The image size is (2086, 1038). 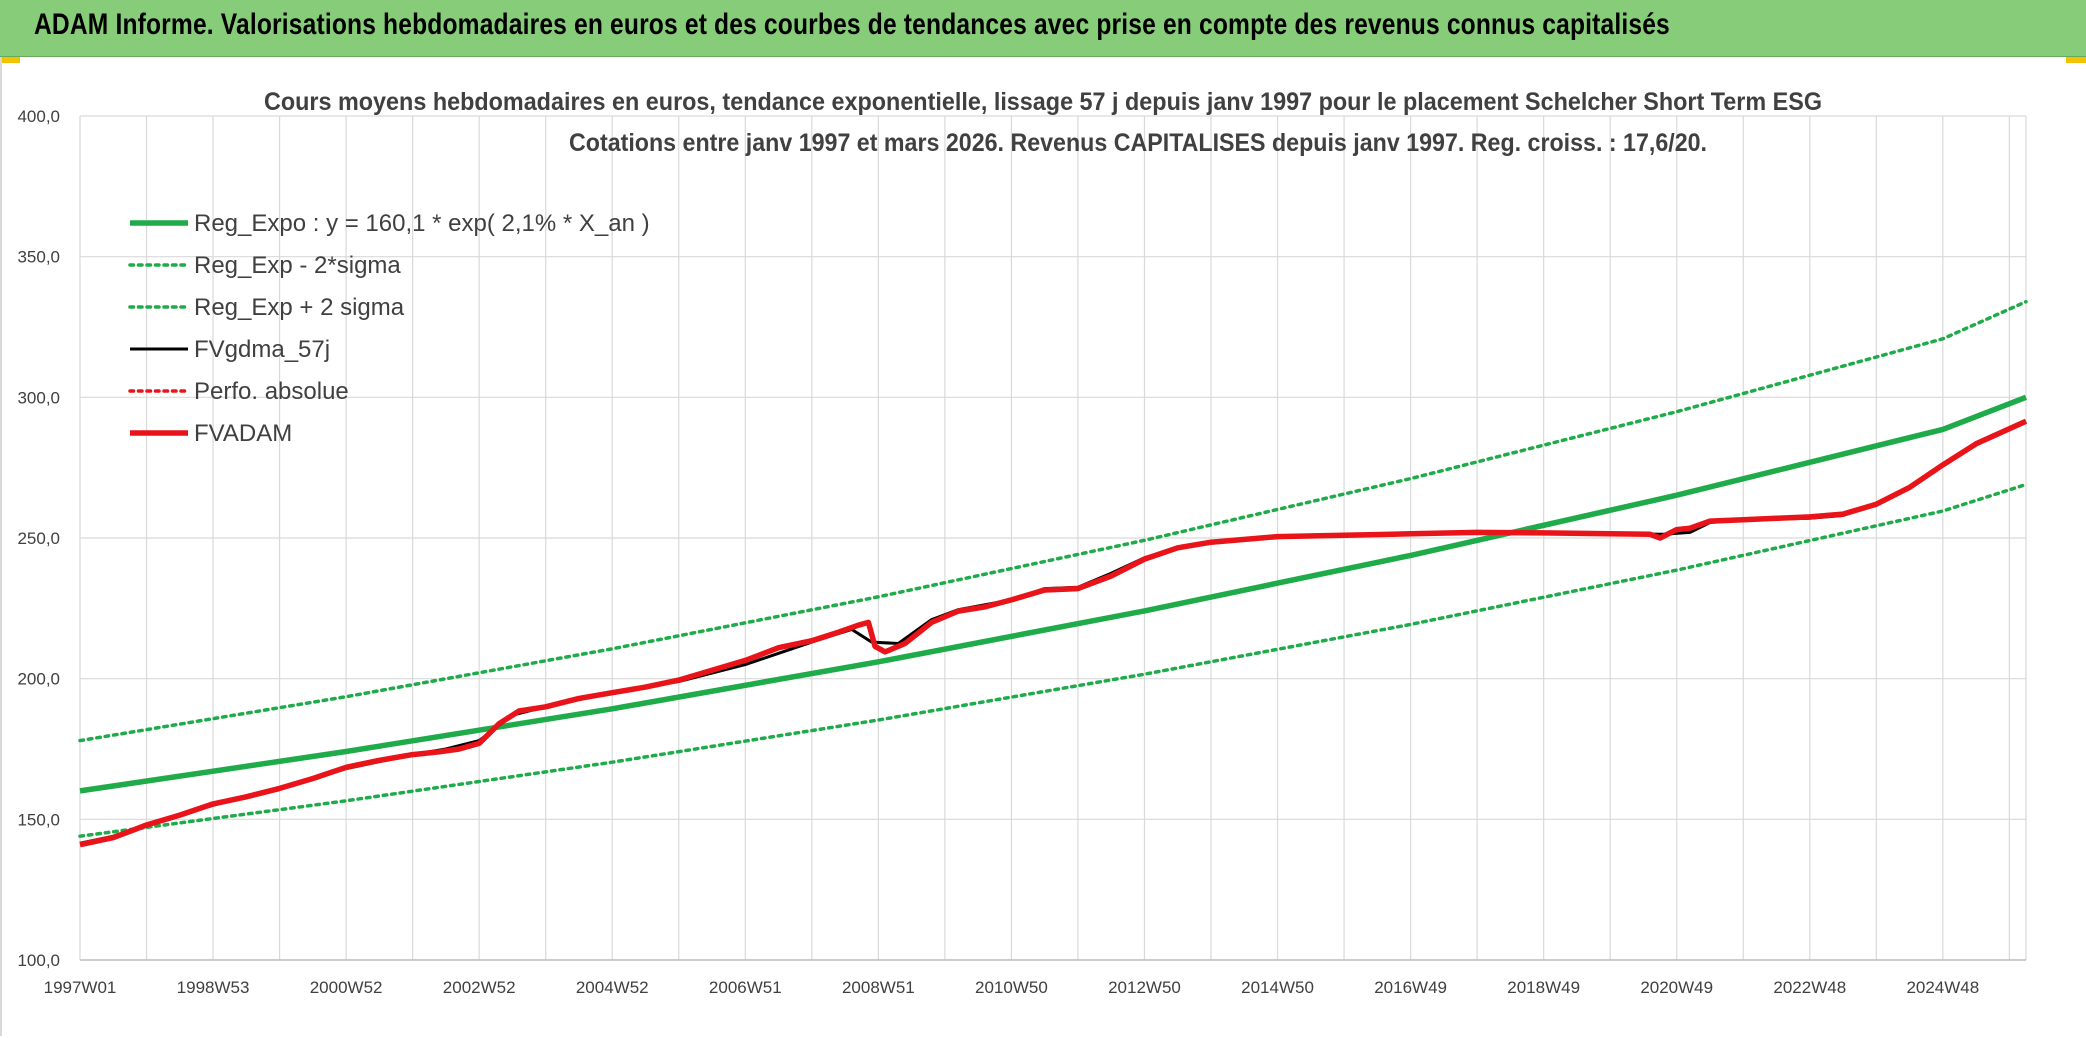 What do you see at coordinates (262, 349) in the screenshot?
I see `legend-label: FVgdma_57j` at bounding box center [262, 349].